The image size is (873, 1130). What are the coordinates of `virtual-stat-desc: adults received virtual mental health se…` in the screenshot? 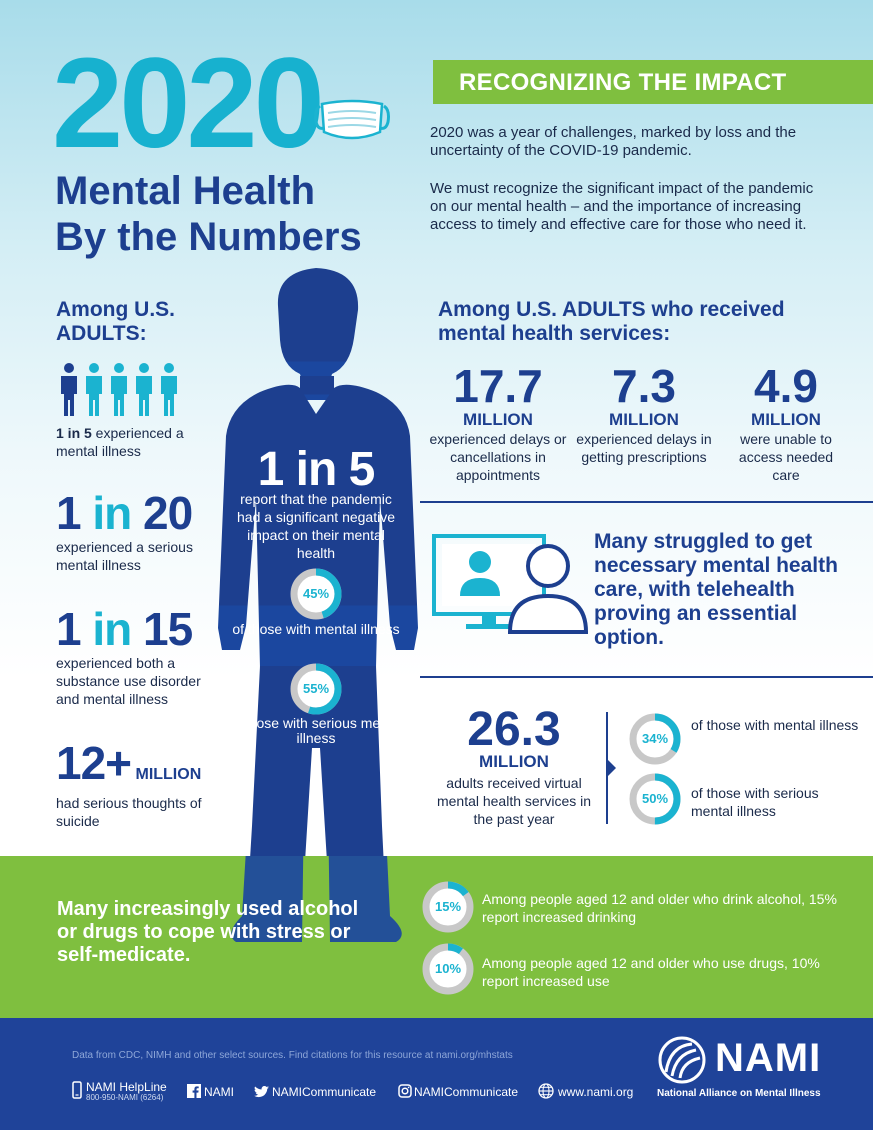 It's located at (514, 801).